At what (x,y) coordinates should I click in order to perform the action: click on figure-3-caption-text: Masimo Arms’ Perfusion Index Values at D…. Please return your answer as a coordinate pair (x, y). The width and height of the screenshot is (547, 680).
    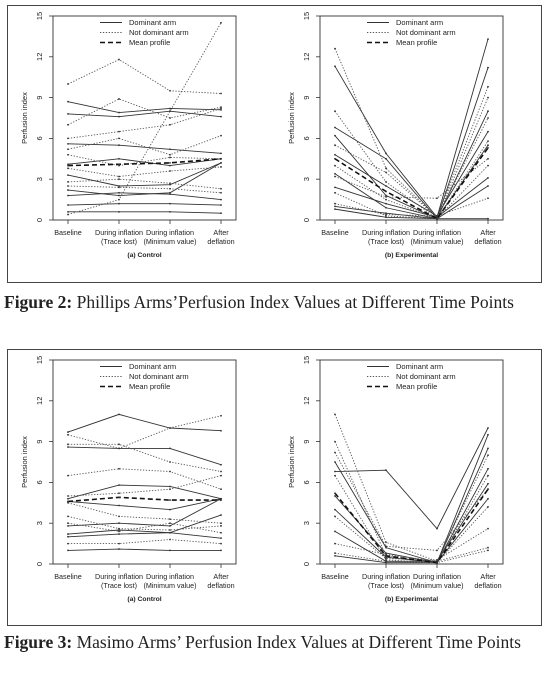
    Looking at the image, I should click on (296, 642).